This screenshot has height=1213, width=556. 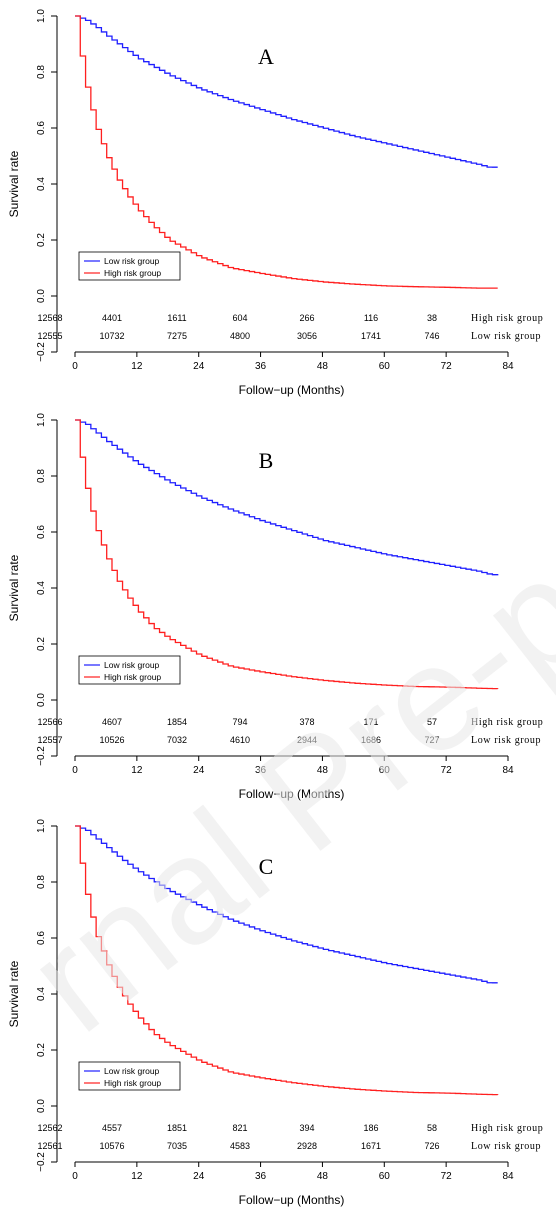 What do you see at coordinates (371, 740) in the screenshot?
I see `at-risk-count: 1686` at bounding box center [371, 740].